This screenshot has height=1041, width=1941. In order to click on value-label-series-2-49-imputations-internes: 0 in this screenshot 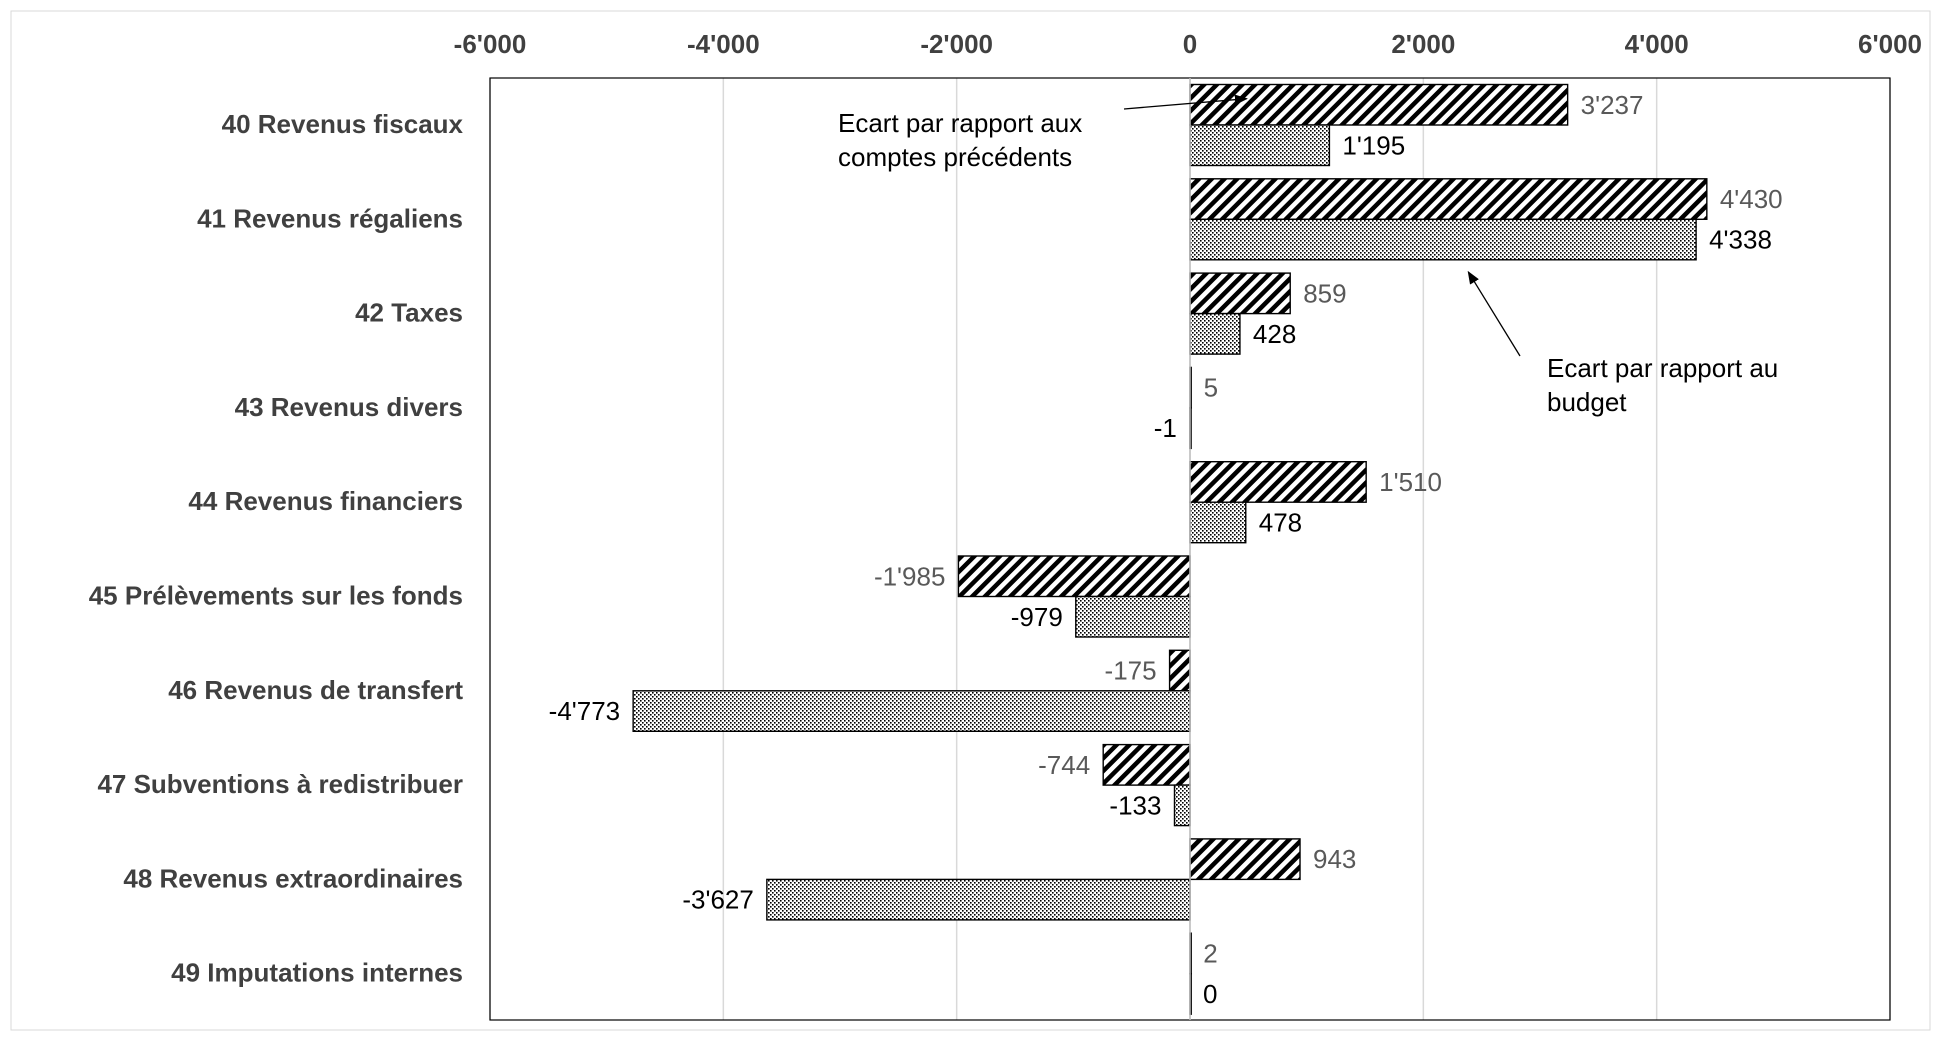, I will do `click(1210, 994)`.